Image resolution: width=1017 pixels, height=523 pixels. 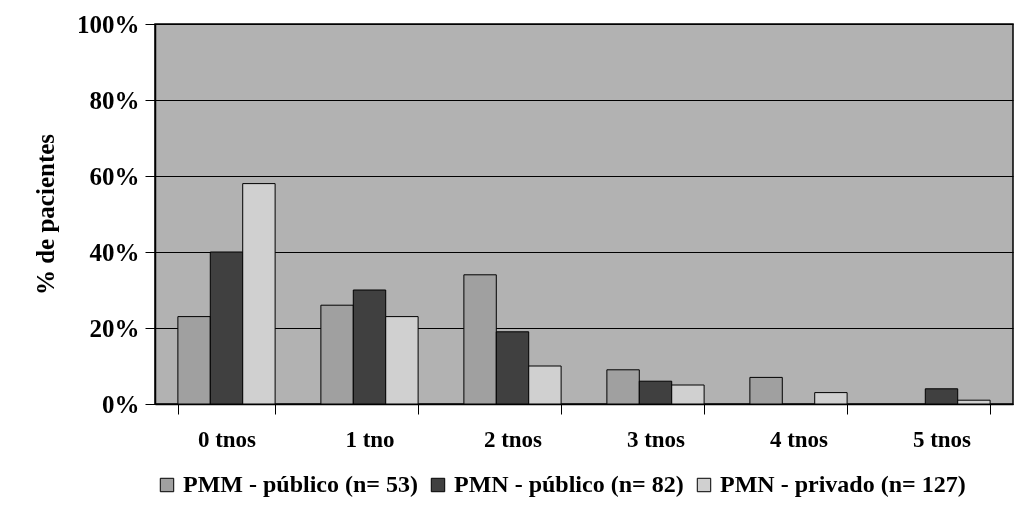 What do you see at coordinates (114, 252) in the screenshot?
I see `y-tick-label: 40%` at bounding box center [114, 252].